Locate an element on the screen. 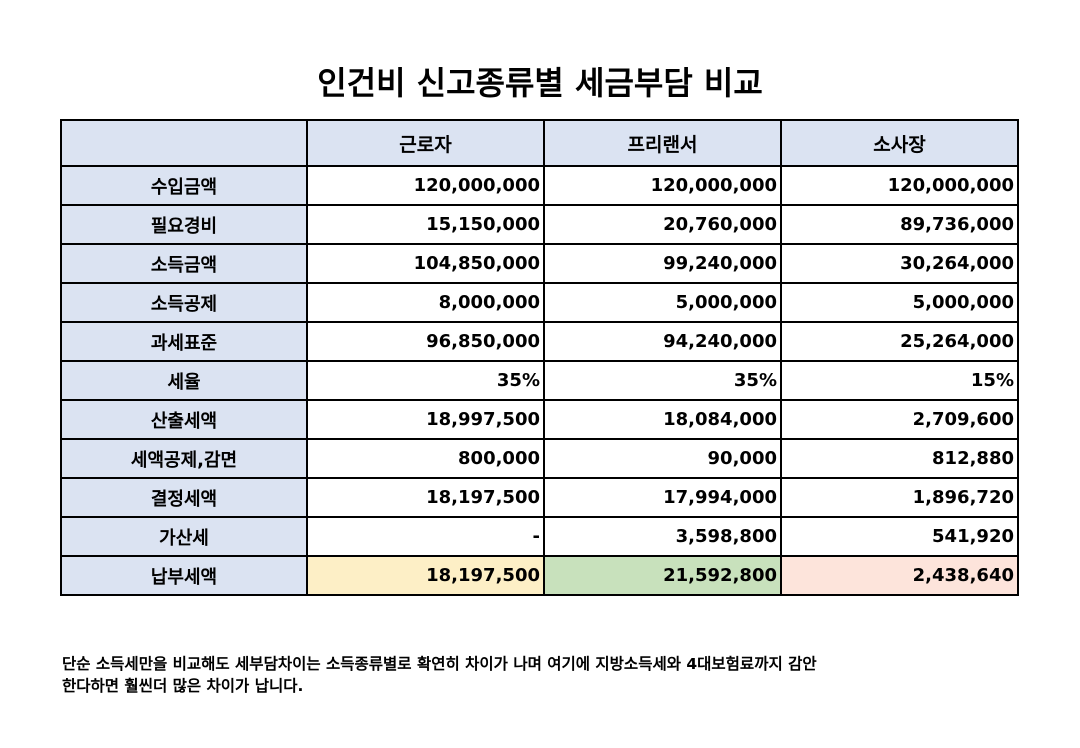  cell-freelancer: 35% is located at coordinates (662, 380).